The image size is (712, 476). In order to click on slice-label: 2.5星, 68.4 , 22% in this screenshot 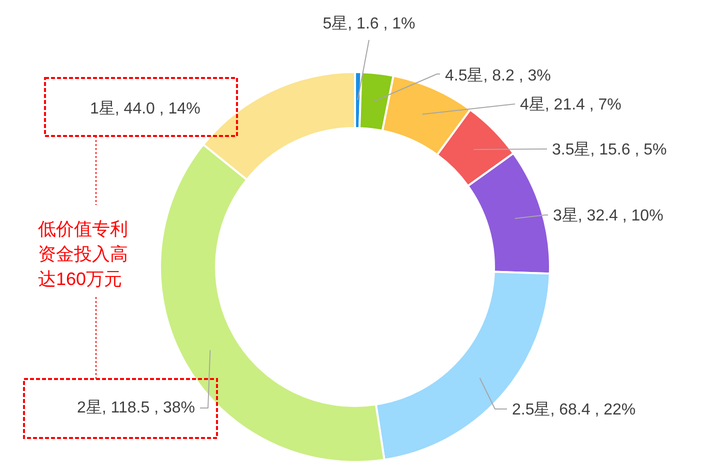, I will do `click(574, 410)`.